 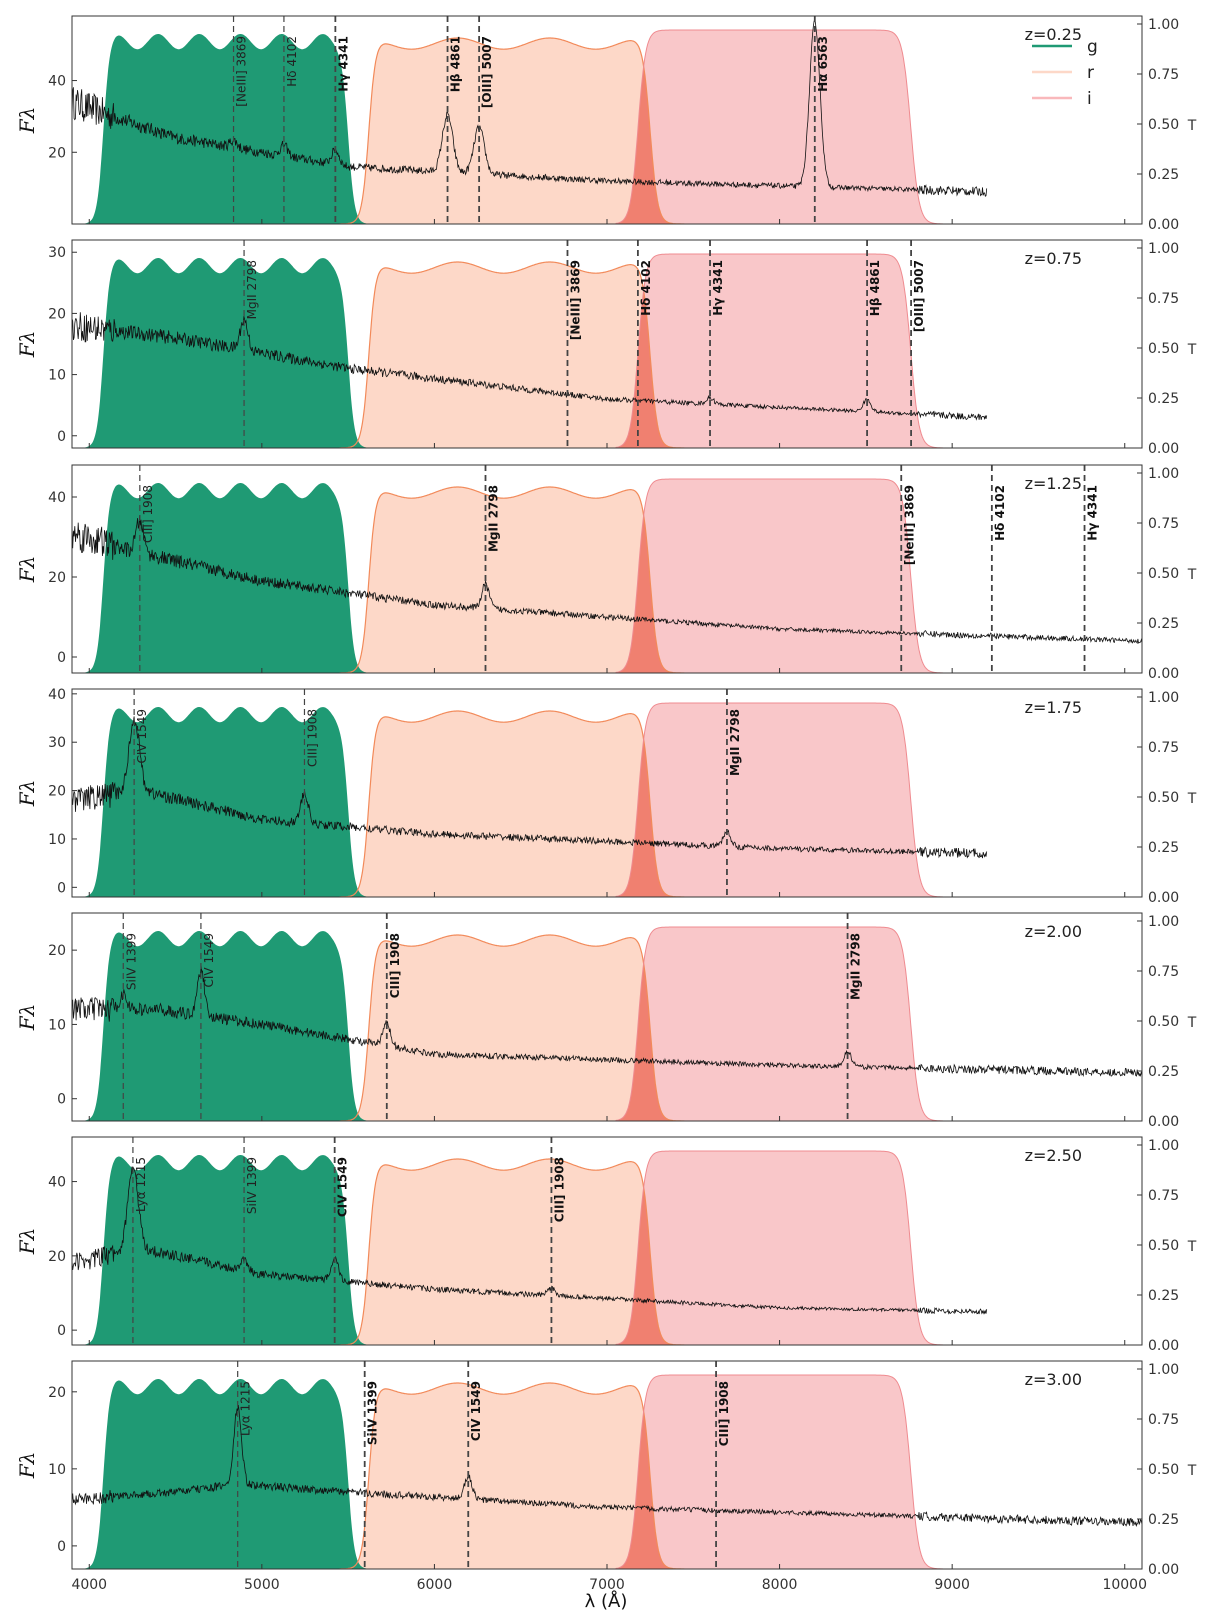 I want to click on y-tick-label: 30, so click(x=57, y=743).